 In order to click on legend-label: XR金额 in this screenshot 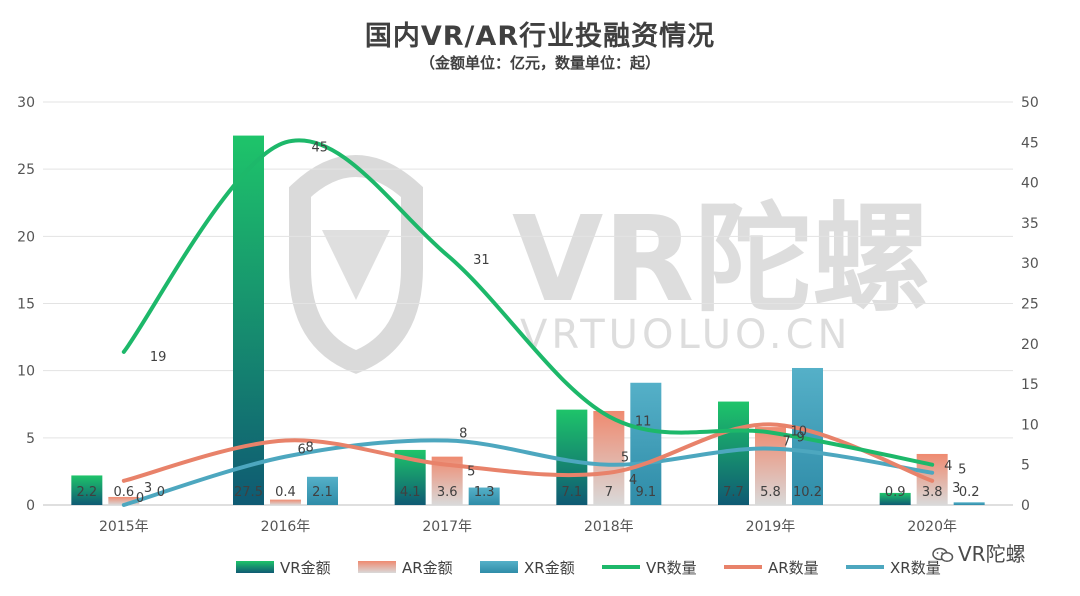, I will do `click(549, 568)`.